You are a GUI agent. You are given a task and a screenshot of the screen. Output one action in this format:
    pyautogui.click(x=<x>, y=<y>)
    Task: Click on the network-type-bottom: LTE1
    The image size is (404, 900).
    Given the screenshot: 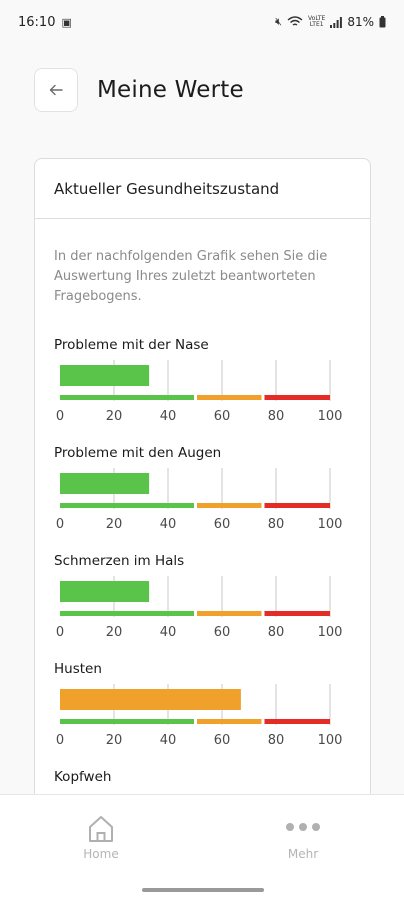 What is the action you would take?
    pyautogui.click(x=316, y=24)
    